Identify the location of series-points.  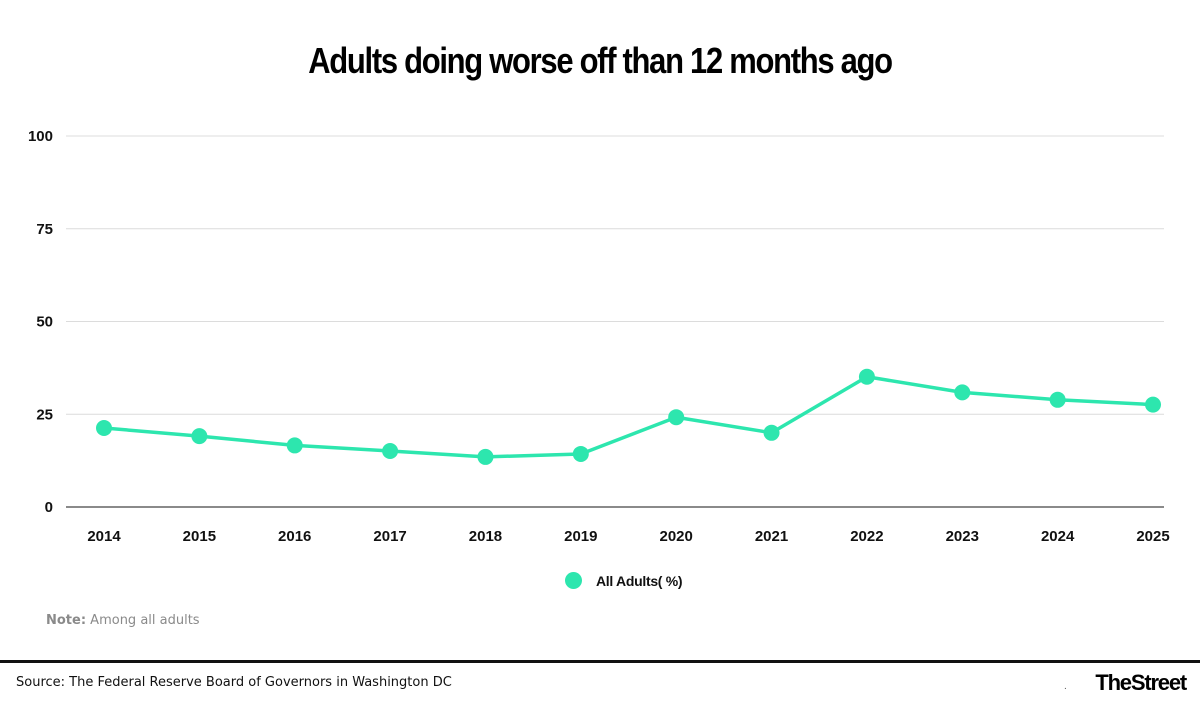
(628, 416).